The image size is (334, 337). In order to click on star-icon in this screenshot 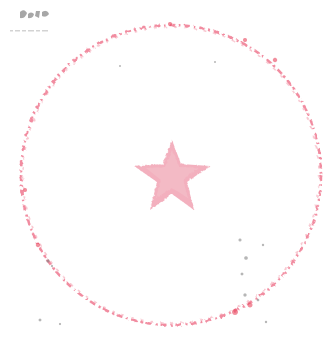, I will do `click(172, 175)`.